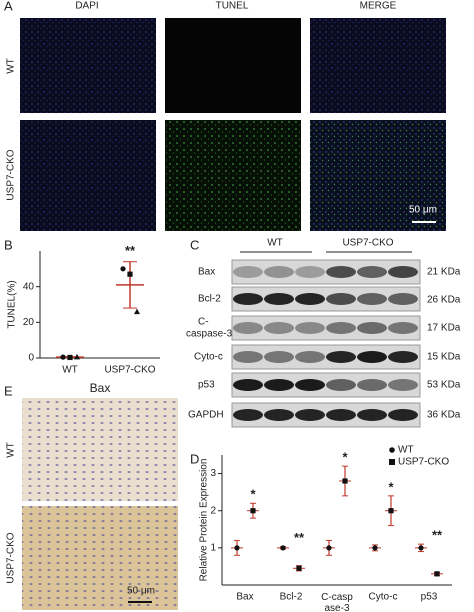 This screenshot has height=612, width=474. What do you see at coordinates (203, 322) in the screenshot?
I see `protein-label: C-` at bounding box center [203, 322].